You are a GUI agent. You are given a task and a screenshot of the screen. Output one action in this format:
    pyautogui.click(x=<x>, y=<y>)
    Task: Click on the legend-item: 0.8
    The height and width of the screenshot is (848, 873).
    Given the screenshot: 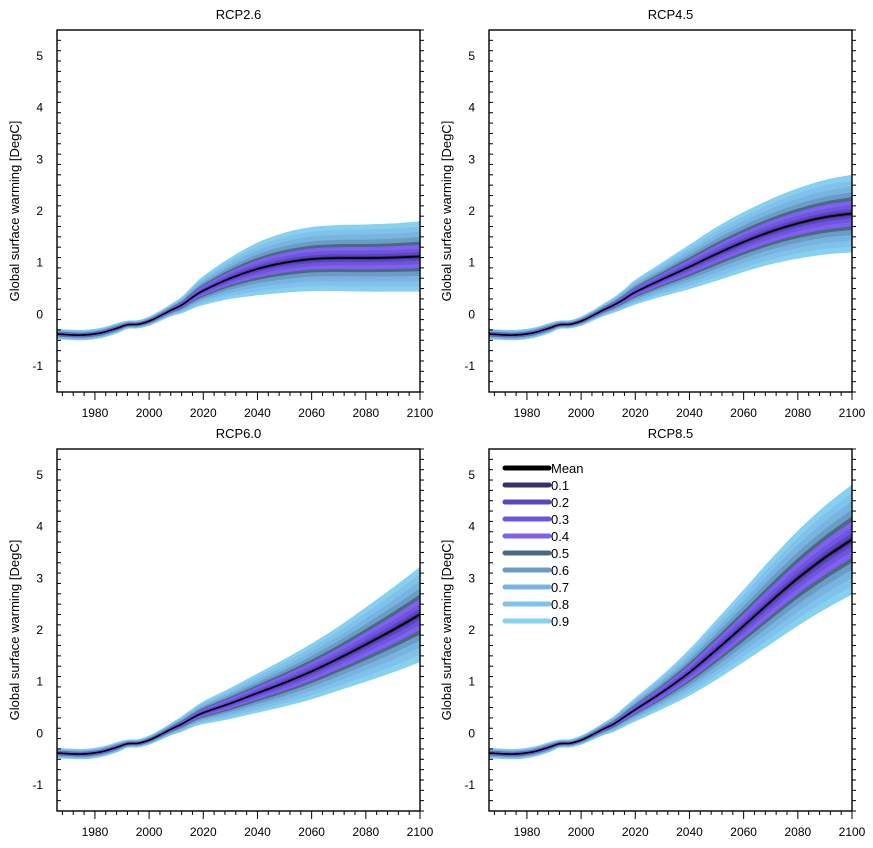 What is the action you would take?
    pyautogui.click(x=535, y=604)
    